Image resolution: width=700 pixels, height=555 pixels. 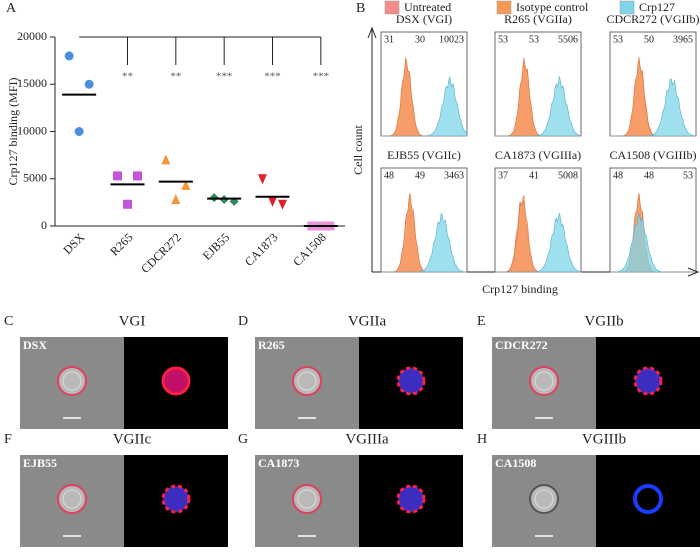 I want to click on x-tick-label: EJB55, so click(x=216, y=246).